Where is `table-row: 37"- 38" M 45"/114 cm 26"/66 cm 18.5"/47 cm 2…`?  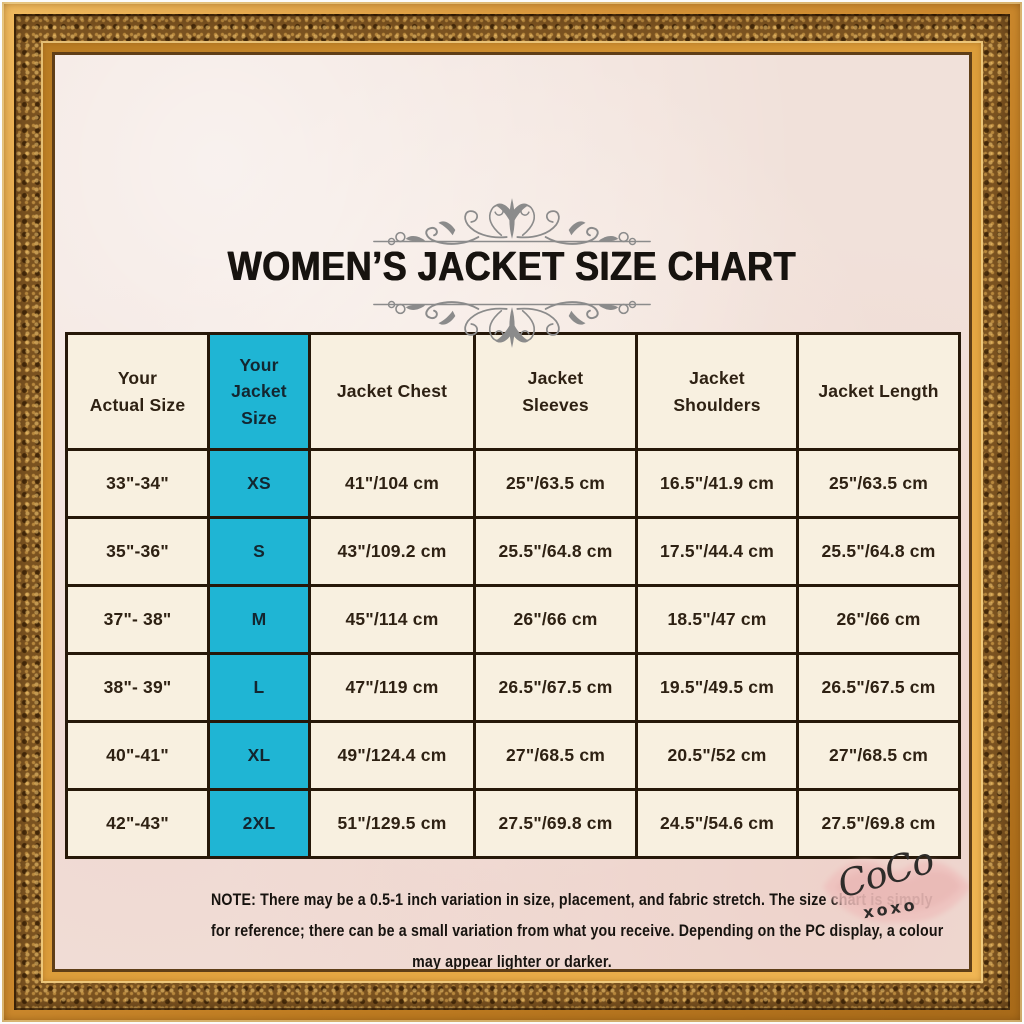 table-row: 37"- 38" M 45"/114 cm 26"/66 cm 18.5"/47 cm 2… is located at coordinates (513, 619).